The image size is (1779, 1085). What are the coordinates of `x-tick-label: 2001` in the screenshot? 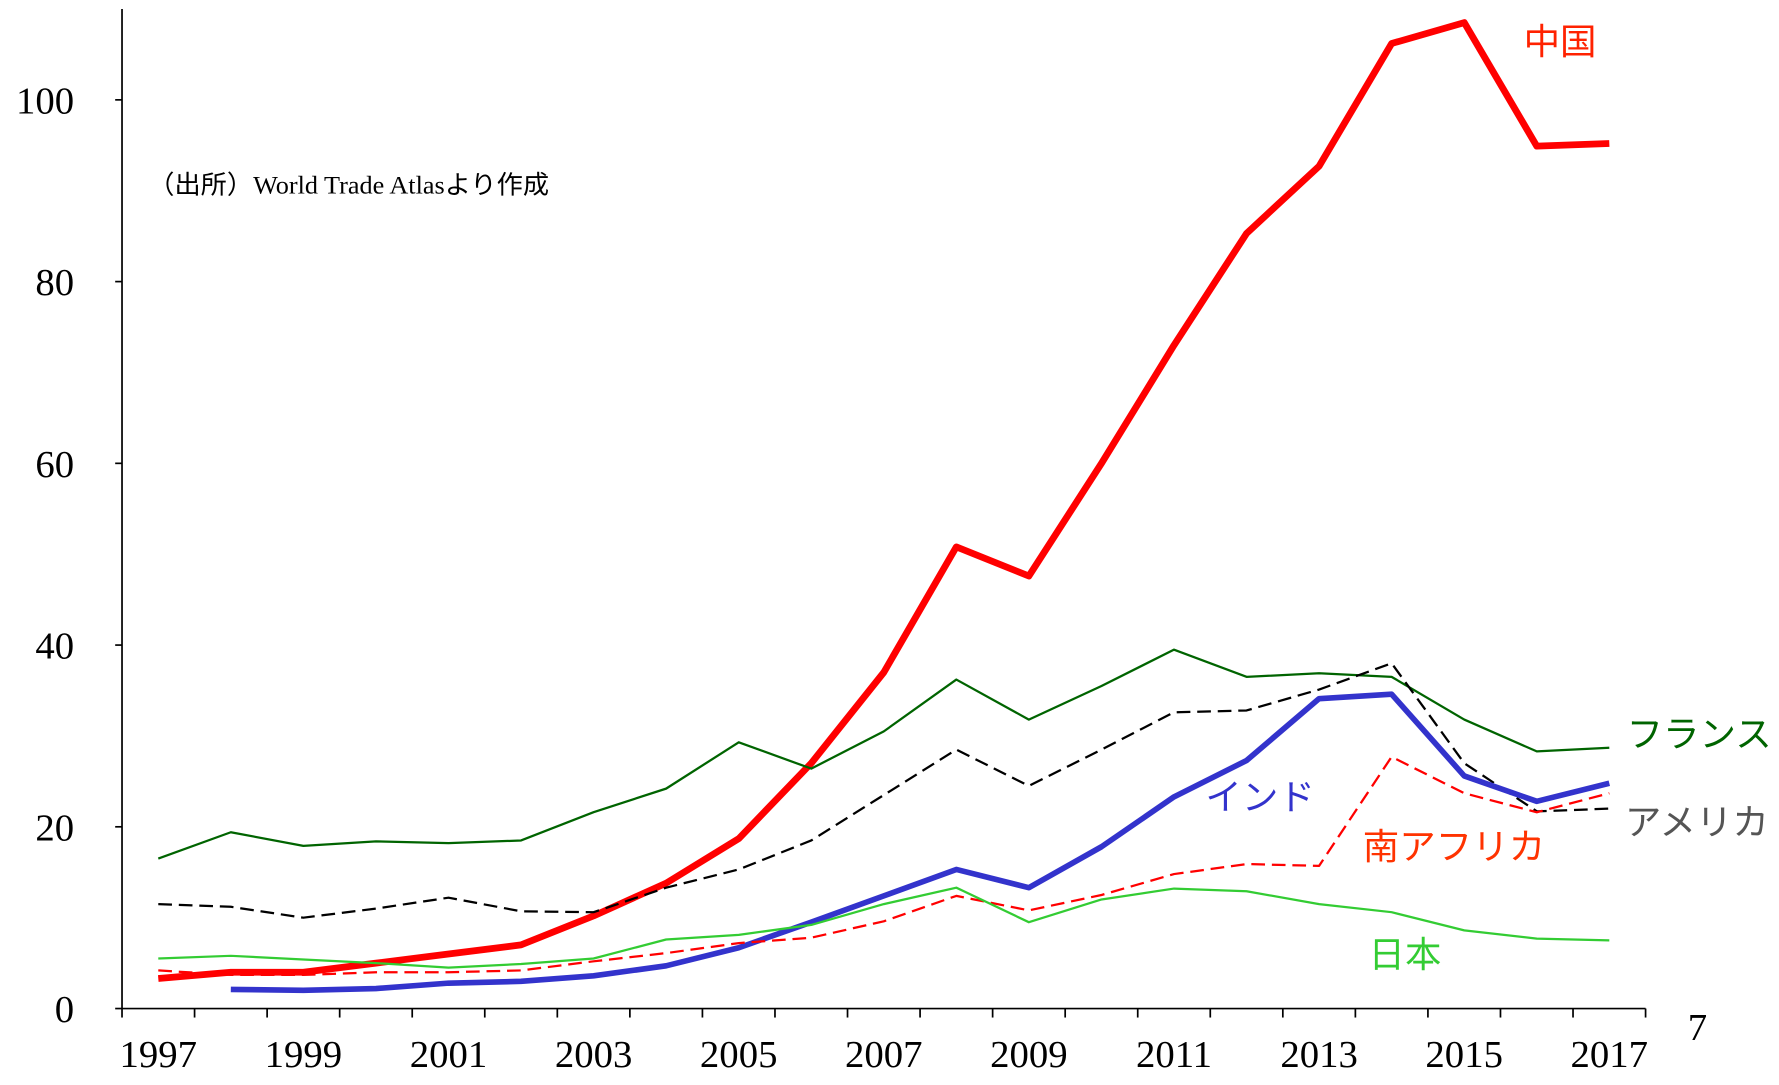 It's located at (449, 1055).